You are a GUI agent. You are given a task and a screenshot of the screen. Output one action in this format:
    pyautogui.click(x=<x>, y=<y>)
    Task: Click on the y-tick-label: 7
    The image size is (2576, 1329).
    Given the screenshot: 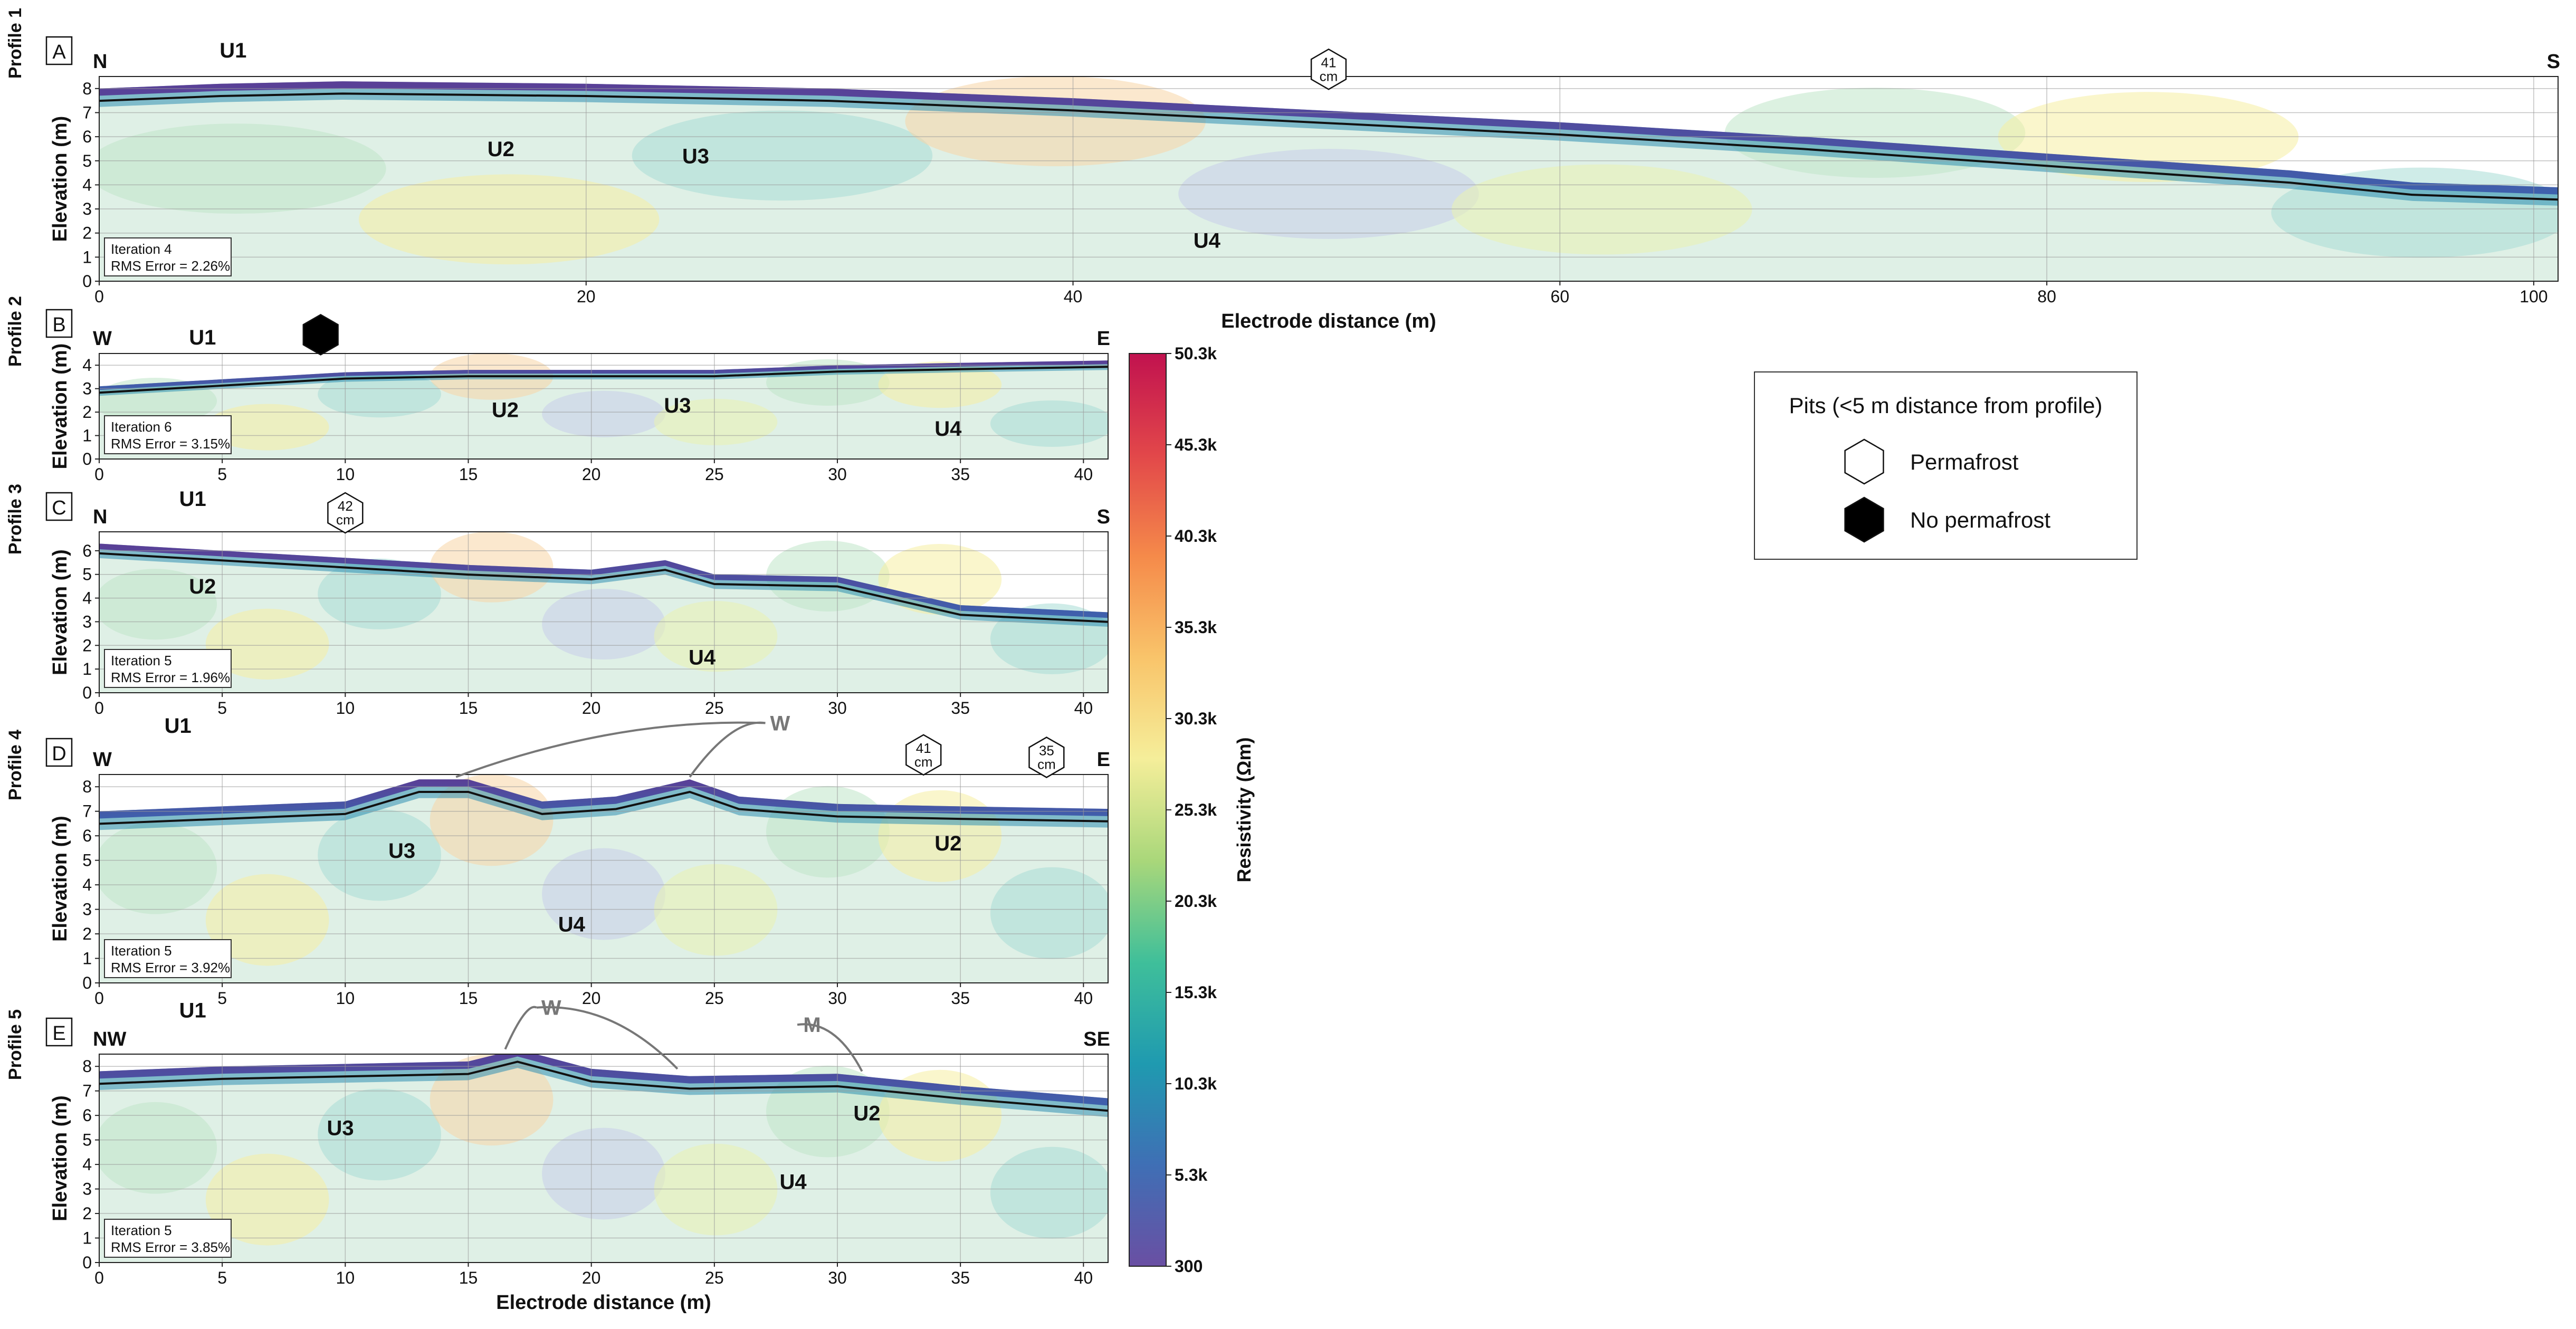 What is the action you would take?
    pyautogui.click(x=87, y=1091)
    